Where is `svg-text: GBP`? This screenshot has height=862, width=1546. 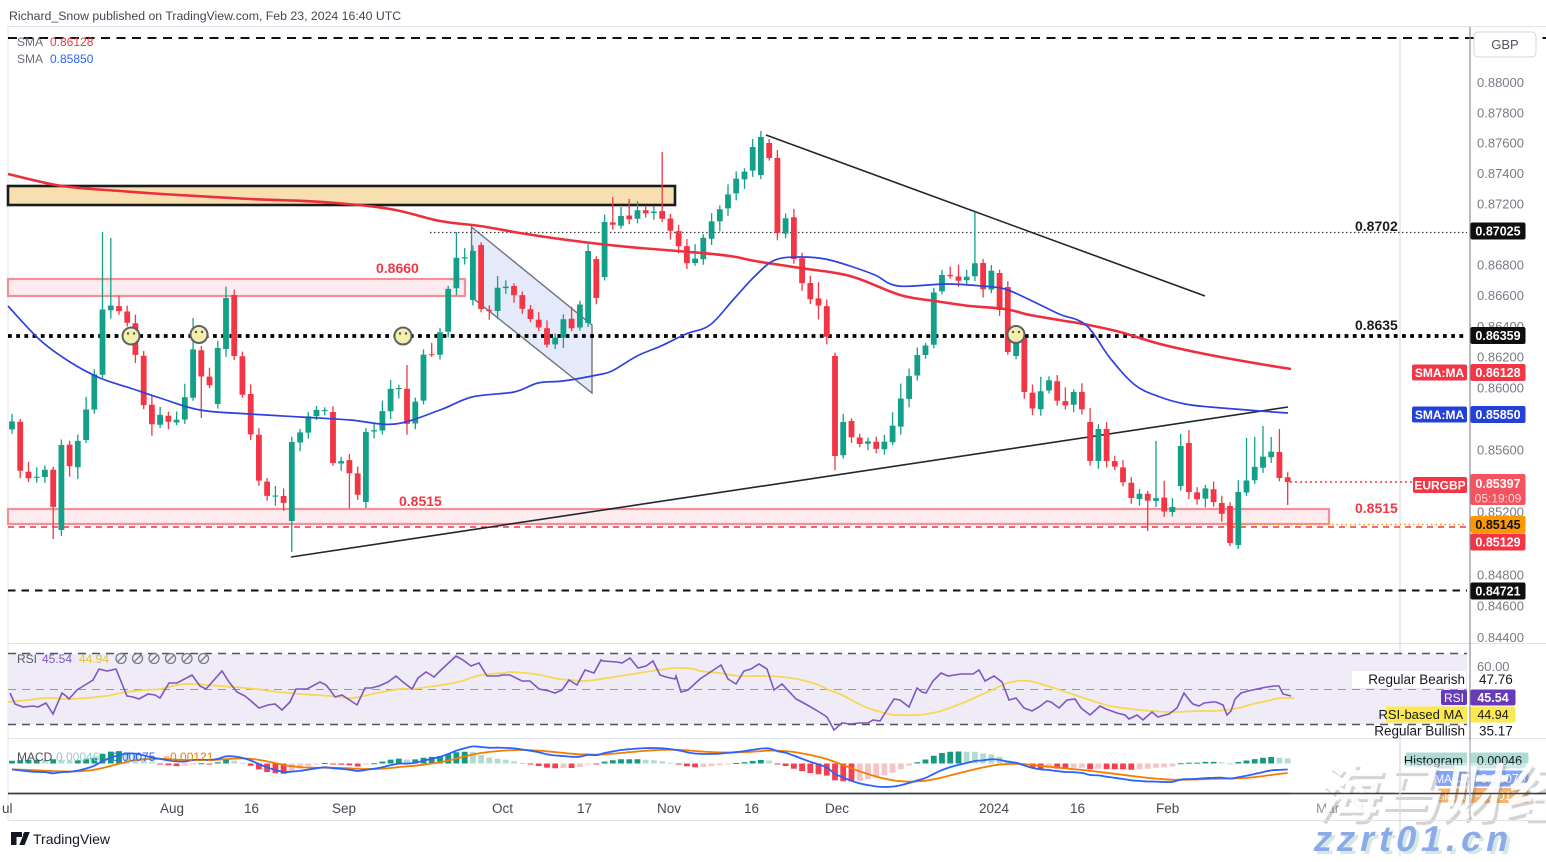
svg-text: GBP is located at coordinates (1504, 44).